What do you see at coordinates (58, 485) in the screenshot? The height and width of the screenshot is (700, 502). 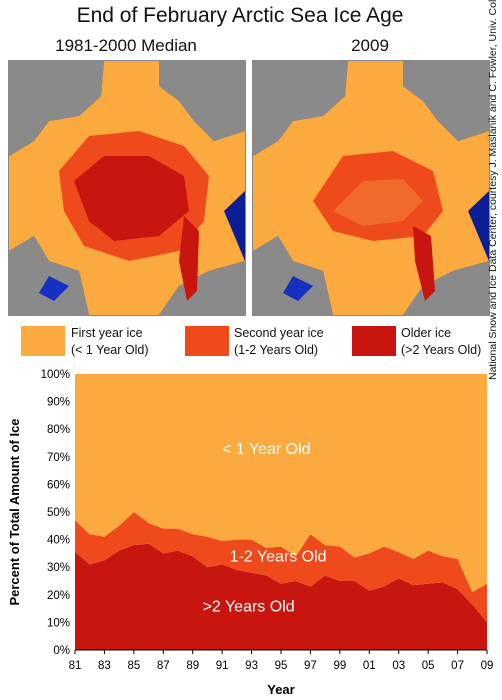 I see `y-tick-label: 60%` at bounding box center [58, 485].